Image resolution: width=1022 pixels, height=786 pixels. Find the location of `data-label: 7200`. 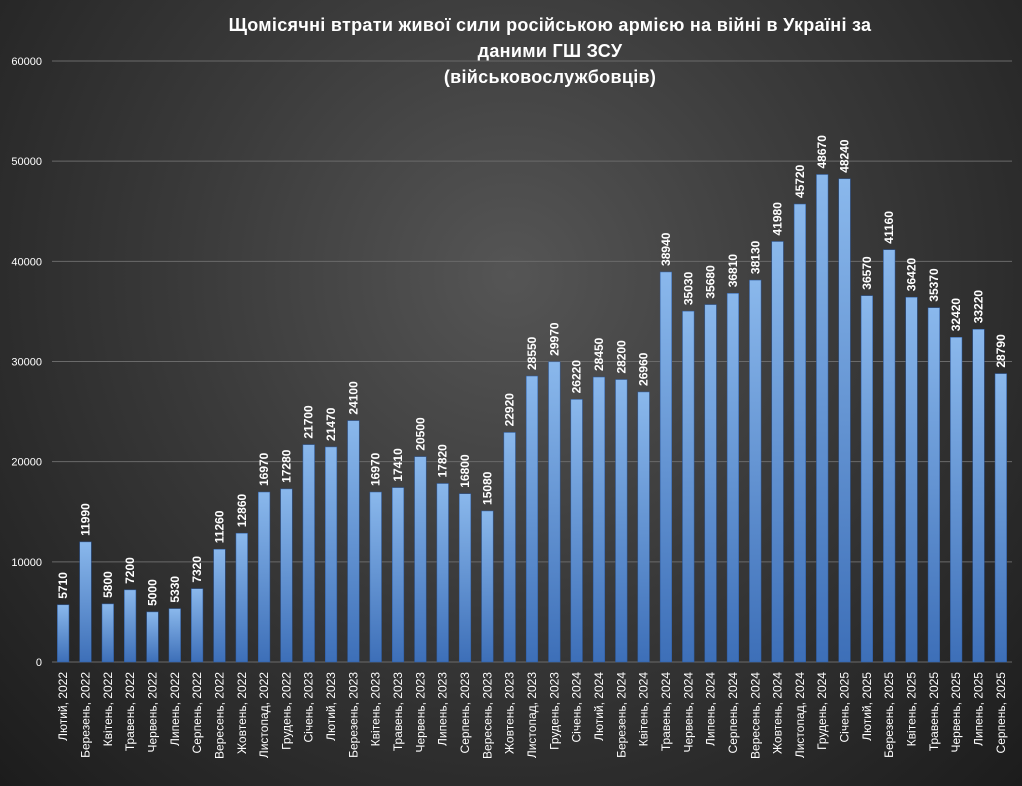

data-label: 7200 is located at coordinates (130, 570).